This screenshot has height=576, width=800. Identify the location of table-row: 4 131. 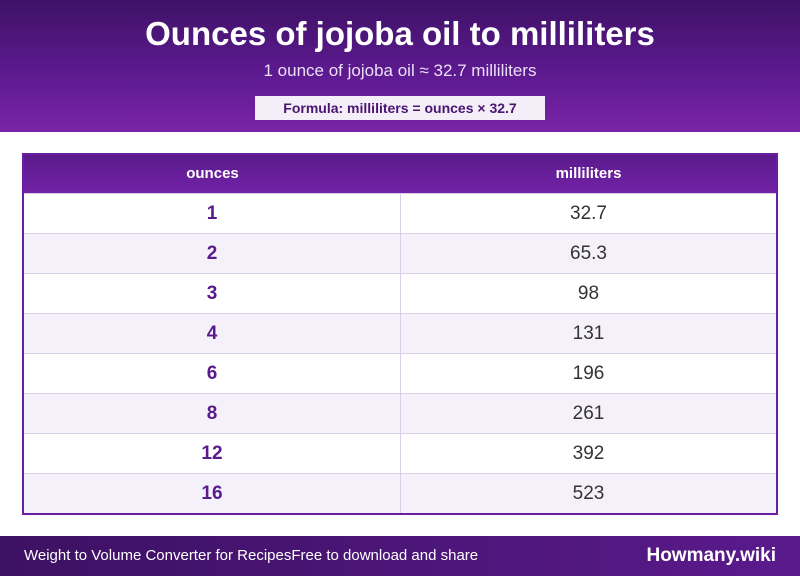
(400, 333).